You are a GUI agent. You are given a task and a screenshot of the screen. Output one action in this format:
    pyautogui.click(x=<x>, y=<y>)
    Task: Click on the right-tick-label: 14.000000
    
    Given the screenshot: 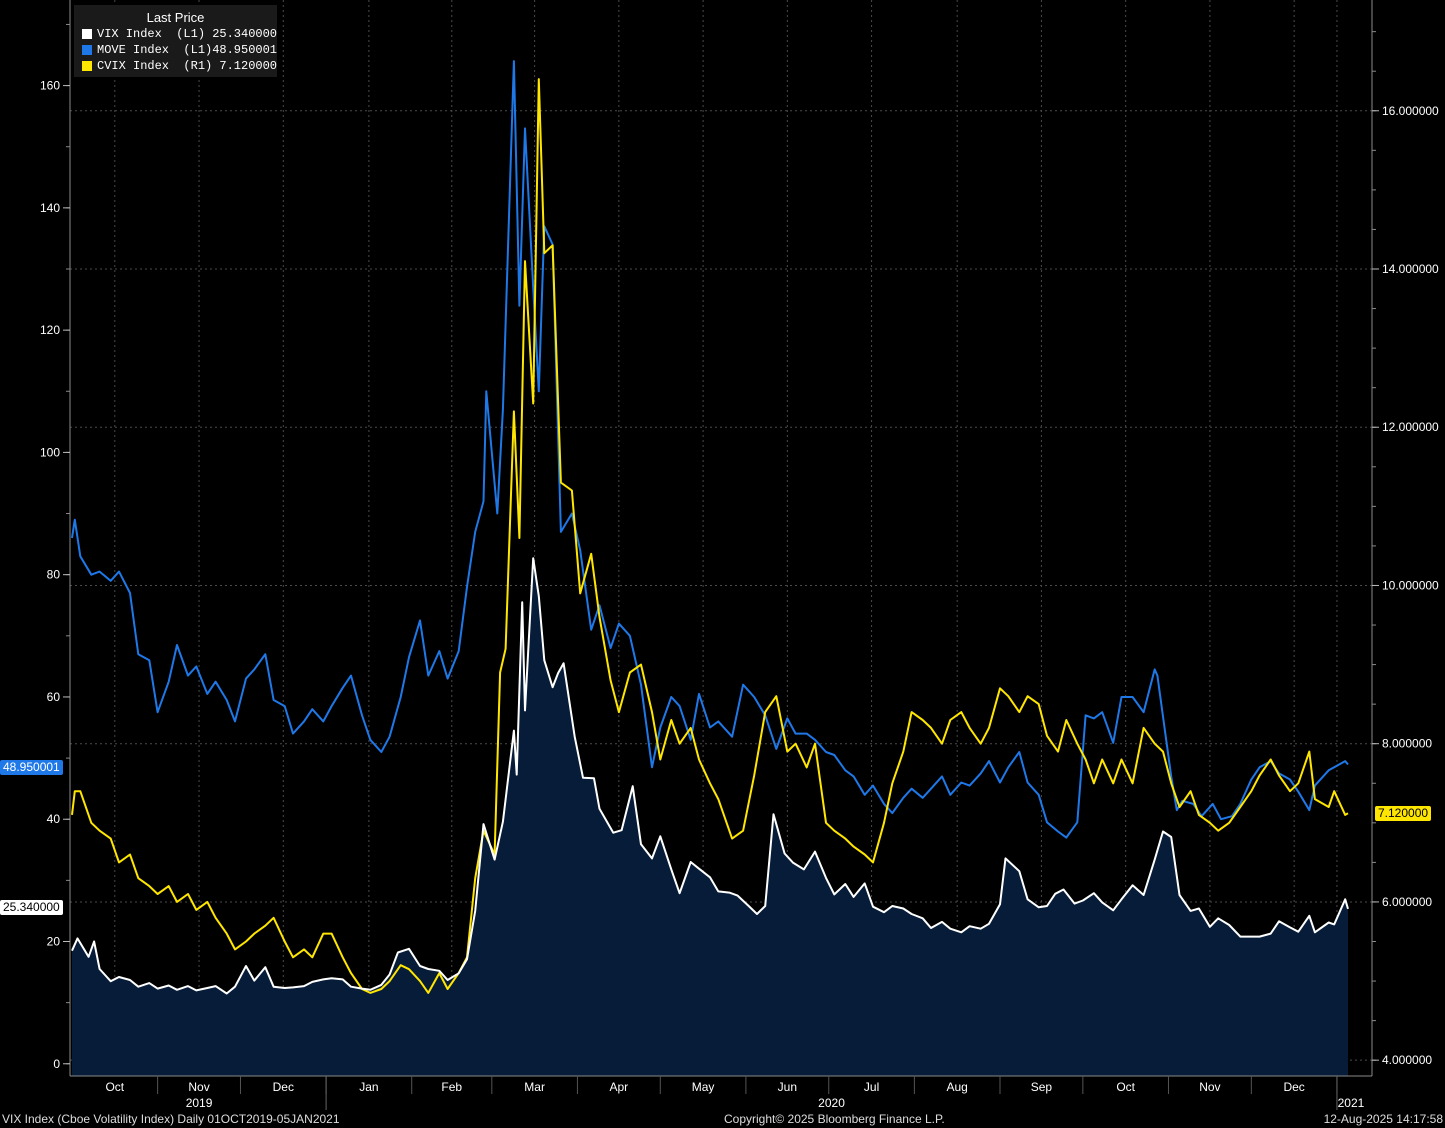 What is the action you would take?
    pyautogui.click(x=1410, y=269)
    